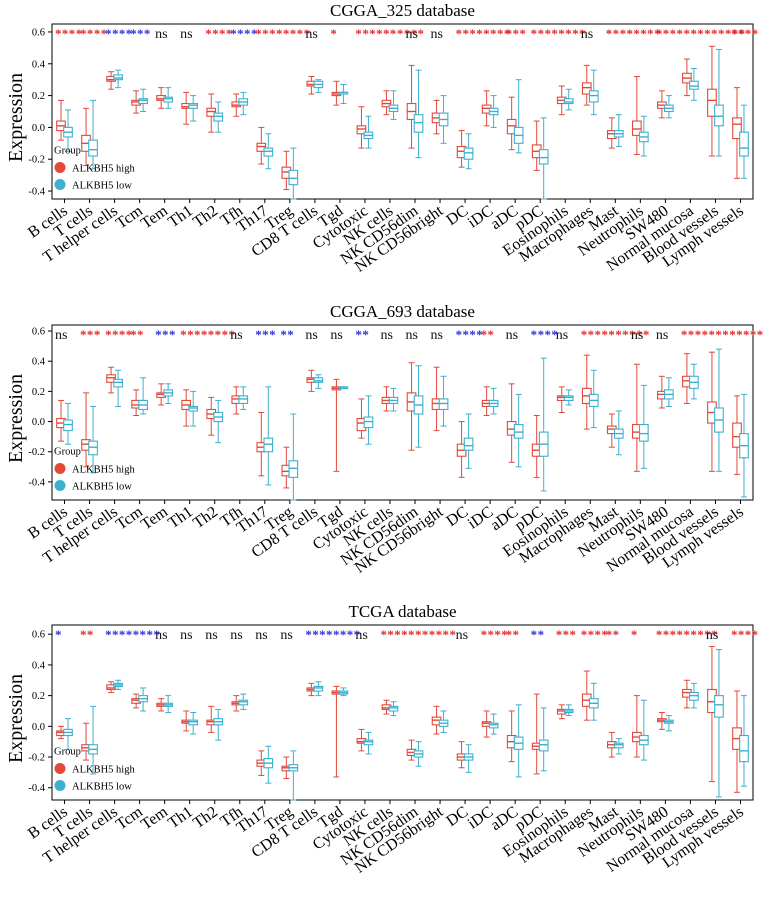 The height and width of the screenshot is (898, 767). Describe the element at coordinates (39, 362) in the screenshot. I see `y-tick-label: 0.4` at that location.